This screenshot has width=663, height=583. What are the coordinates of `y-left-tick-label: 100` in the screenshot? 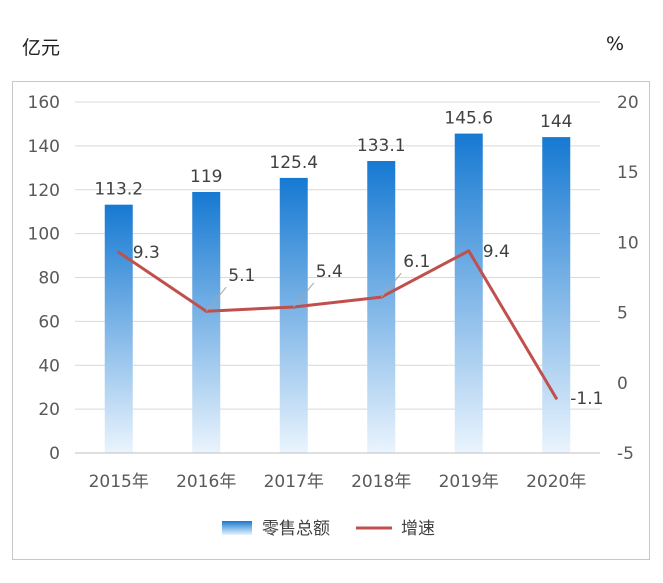 It's located at (44, 235).